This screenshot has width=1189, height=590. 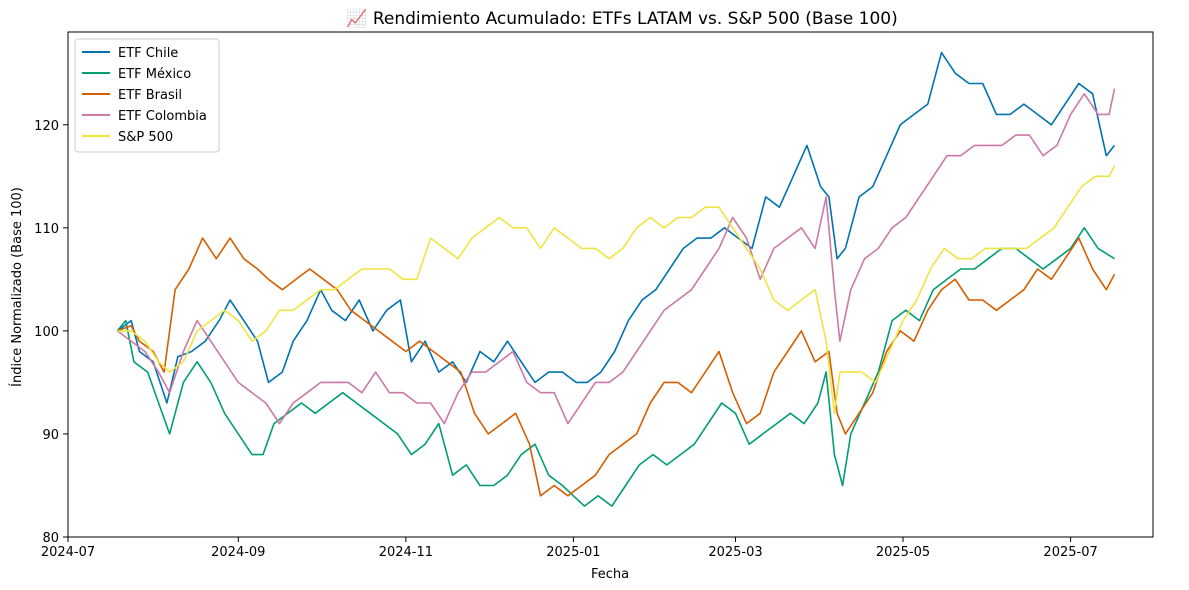 What do you see at coordinates (17, 287) in the screenshot?
I see `y-axis-label: Índice Normalizado (Base 100)` at bounding box center [17, 287].